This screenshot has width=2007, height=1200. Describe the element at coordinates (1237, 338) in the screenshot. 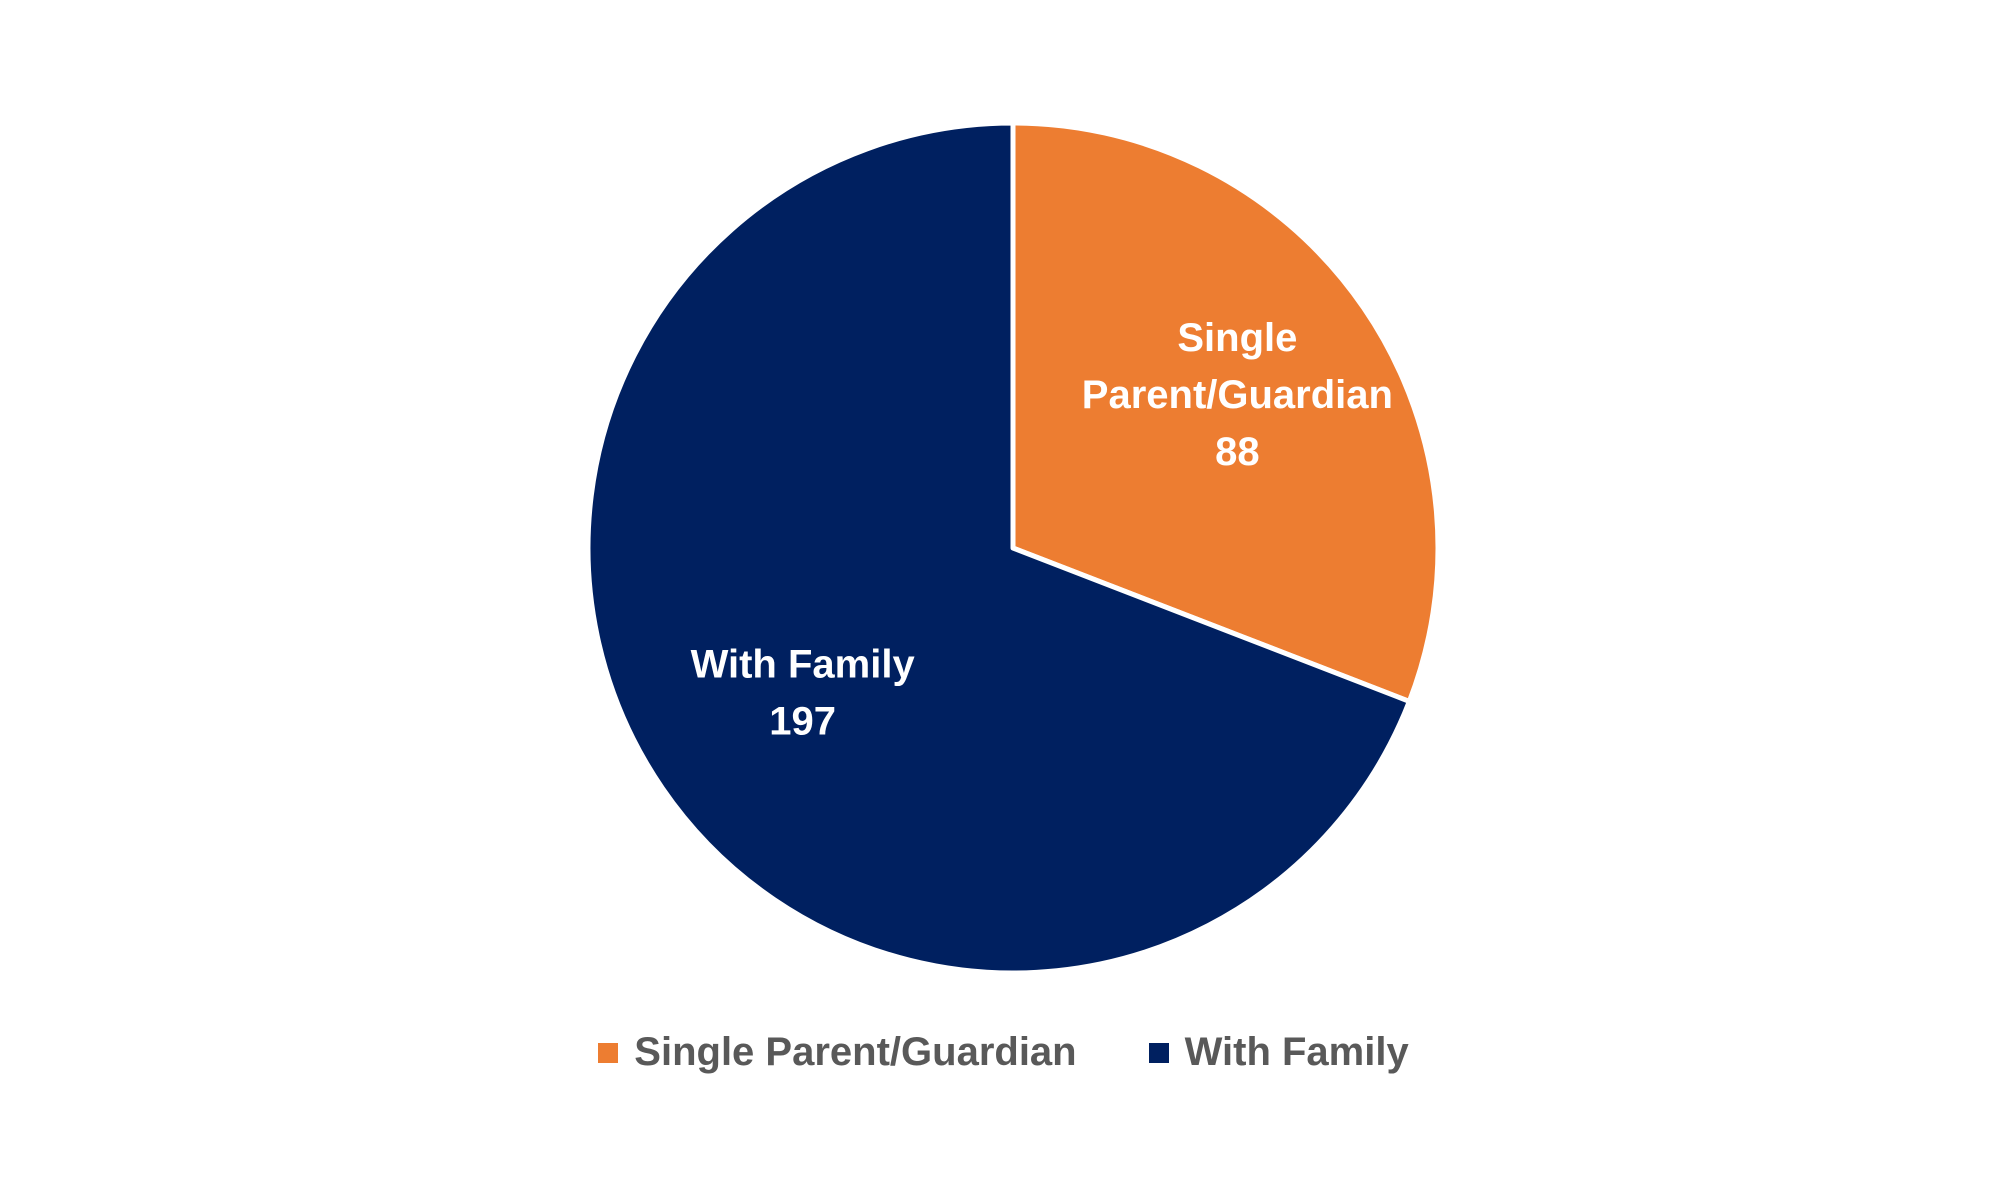

I see `data-label-category-line: Single` at that location.